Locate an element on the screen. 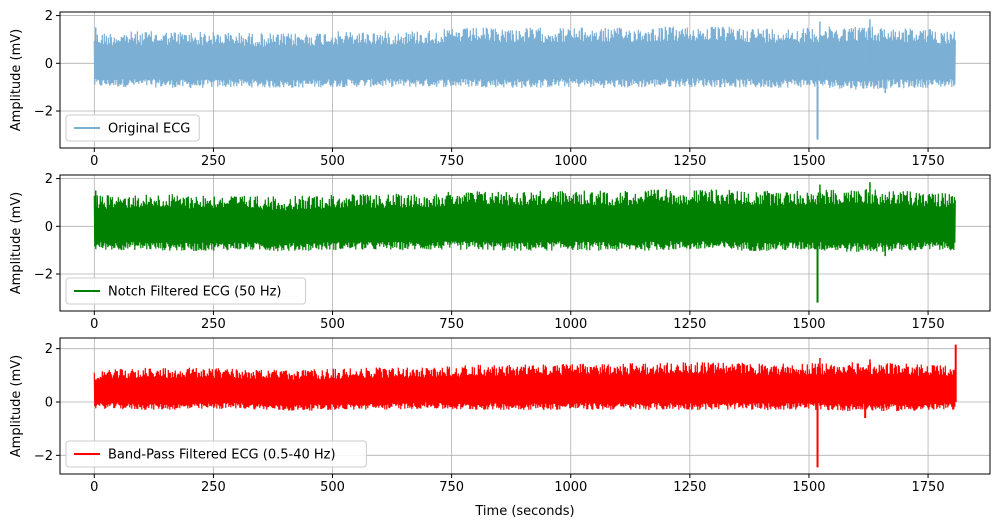  legend-label: Notch Filtered ECG (50 Hz) is located at coordinates (195, 292).